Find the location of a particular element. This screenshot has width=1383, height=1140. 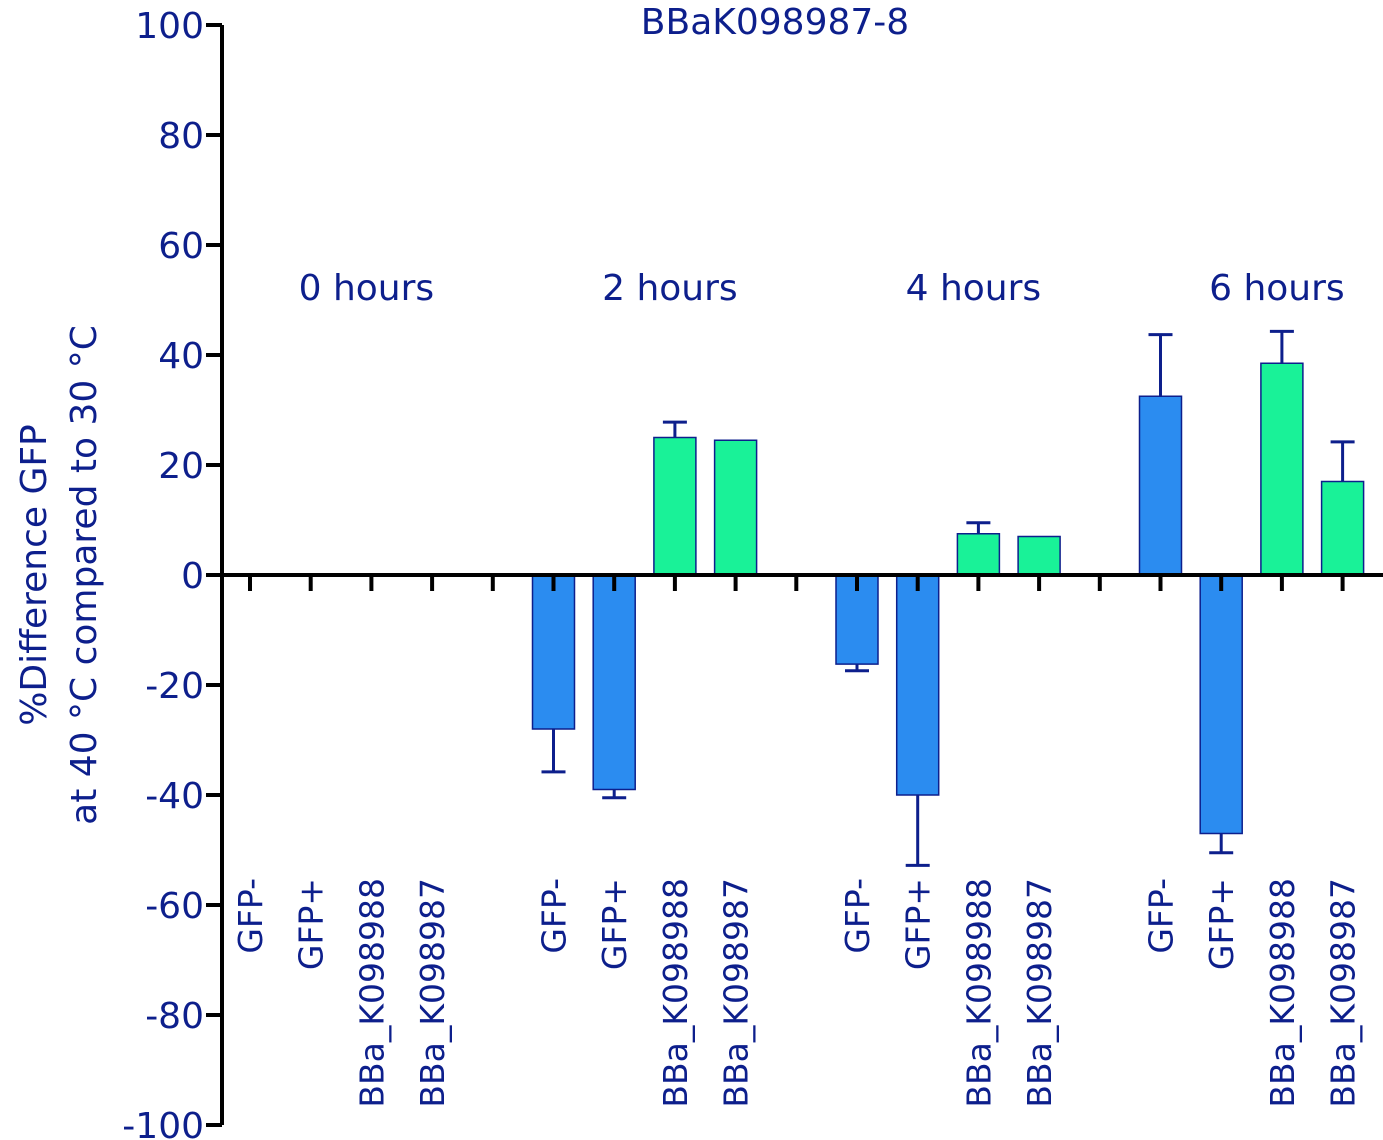

y-tick-label: 100 is located at coordinates (169, 26).